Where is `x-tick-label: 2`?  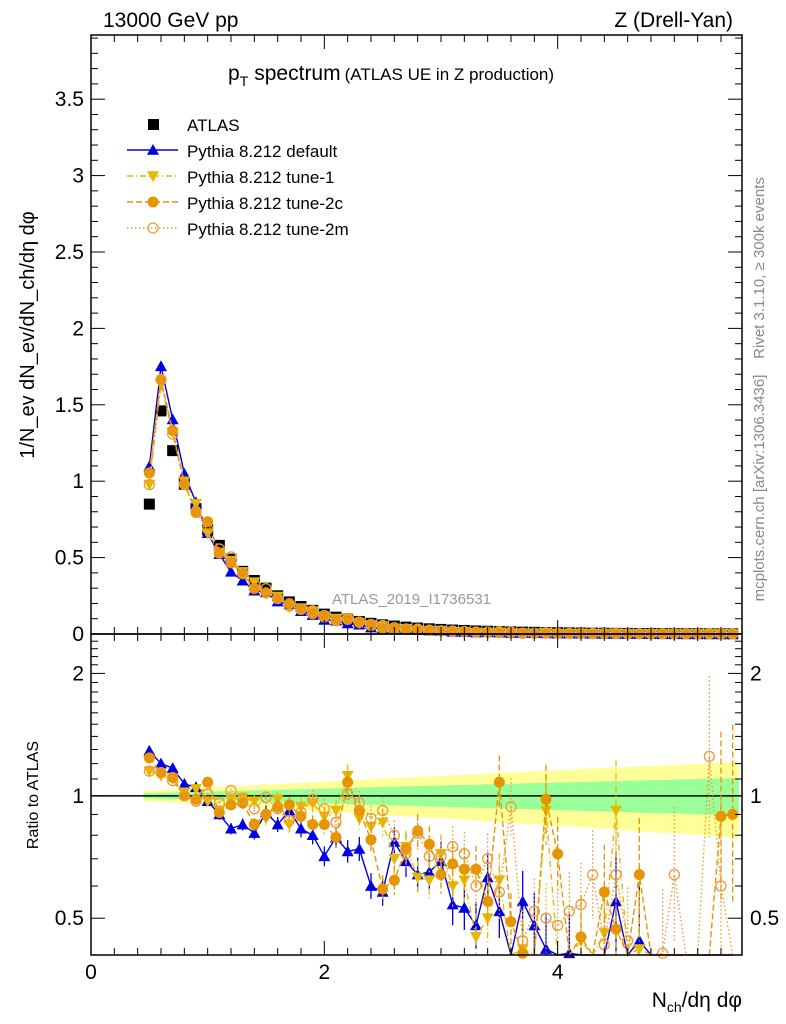
x-tick-label: 2 is located at coordinates (324, 972).